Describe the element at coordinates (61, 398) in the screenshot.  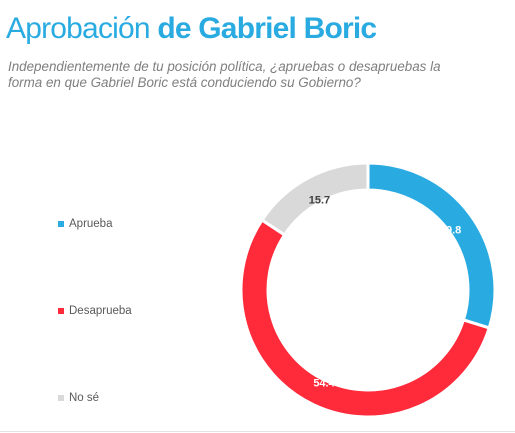
I see `legend-swatch-no-se` at that location.